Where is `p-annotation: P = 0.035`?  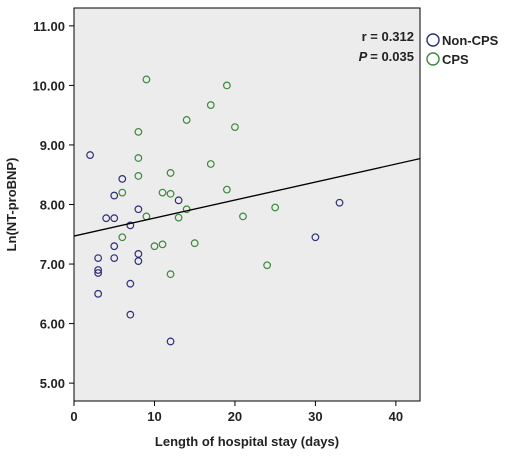 p-annotation: P = 0.035 is located at coordinates (386, 56).